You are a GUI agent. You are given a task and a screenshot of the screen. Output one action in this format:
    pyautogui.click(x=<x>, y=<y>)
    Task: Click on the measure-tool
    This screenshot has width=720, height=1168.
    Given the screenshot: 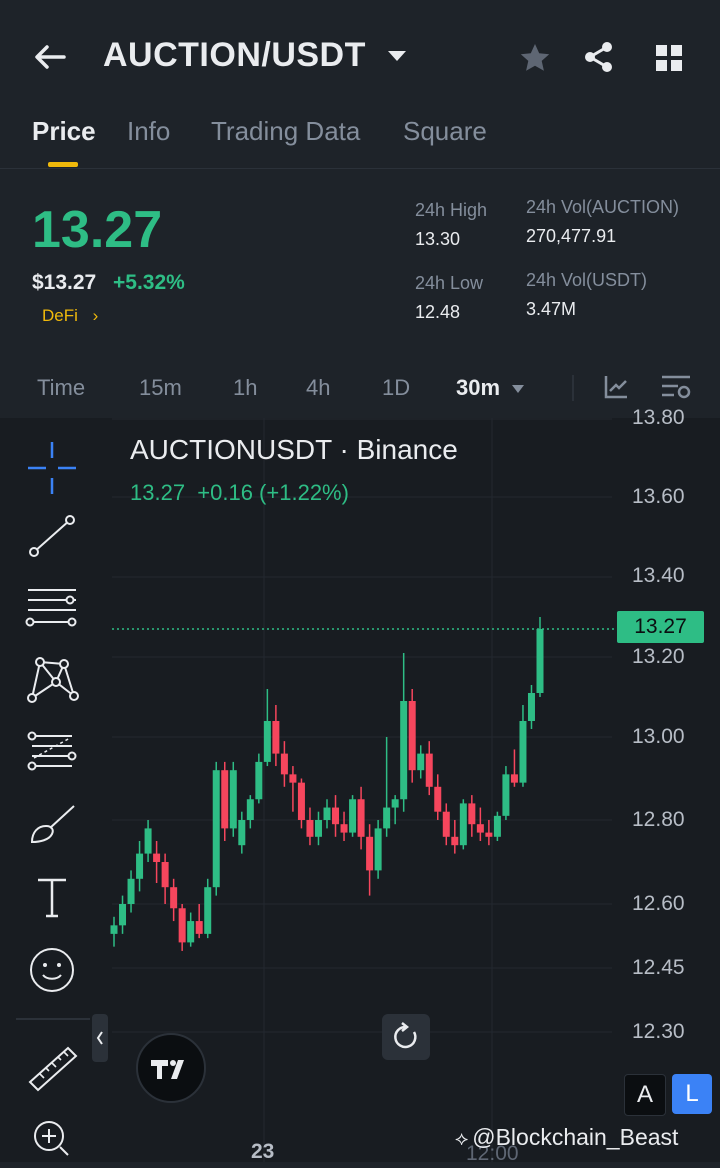 What is the action you would take?
    pyautogui.click(x=52, y=1068)
    